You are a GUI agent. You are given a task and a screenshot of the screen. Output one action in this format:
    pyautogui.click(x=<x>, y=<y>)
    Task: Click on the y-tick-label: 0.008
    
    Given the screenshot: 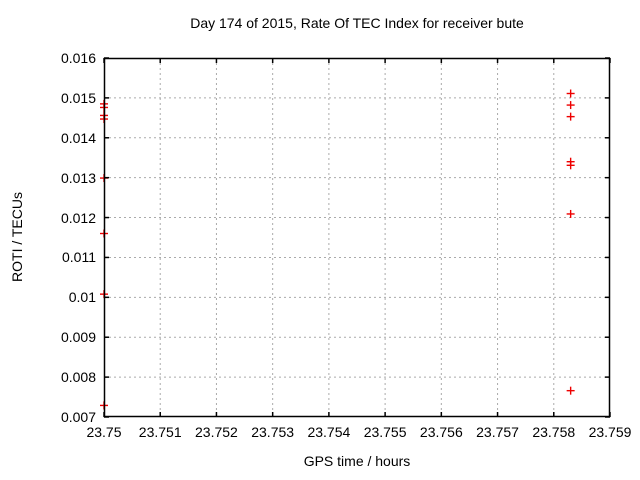 What is the action you would take?
    pyautogui.click(x=78, y=377)
    